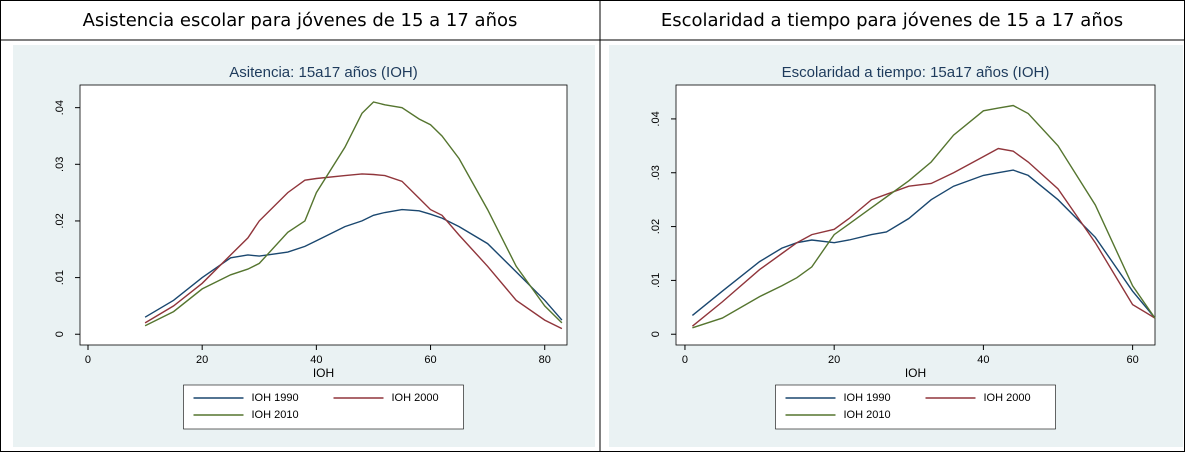 This screenshot has height=452, width=1185. I want to click on chart-title: Escolaridad a tiempo: 15a17 años (IOH), so click(916, 72).